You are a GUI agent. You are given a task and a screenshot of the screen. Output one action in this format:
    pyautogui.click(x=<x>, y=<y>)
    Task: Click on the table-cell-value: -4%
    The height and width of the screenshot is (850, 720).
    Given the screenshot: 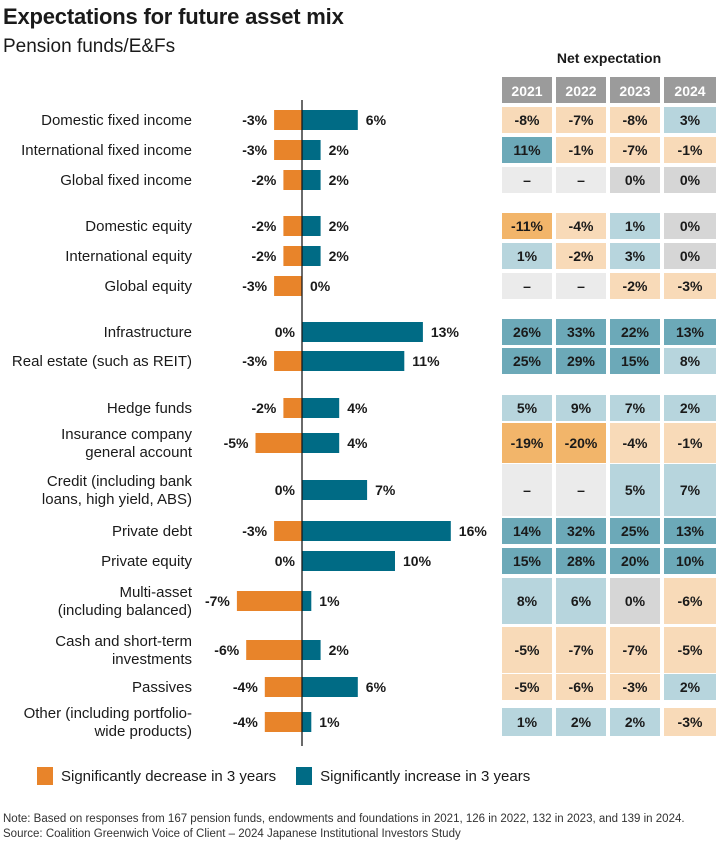 What is the action you would take?
    pyautogui.click(x=581, y=226)
    